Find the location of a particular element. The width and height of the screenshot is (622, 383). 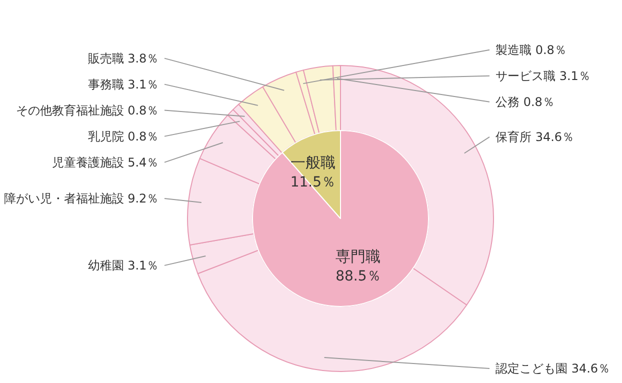

category-label: サービス職 3.1％ is located at coordinates (543, 75).